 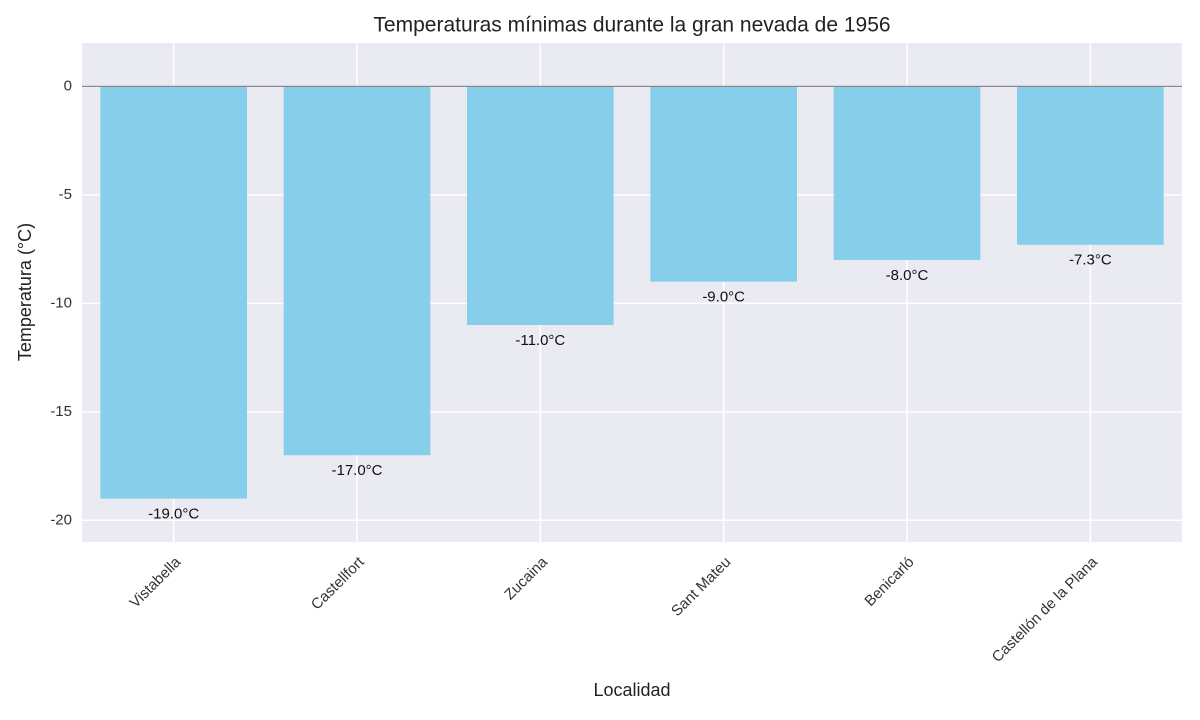 I want to click on value-label: -7.3°C, so click(x=1090, y=260).